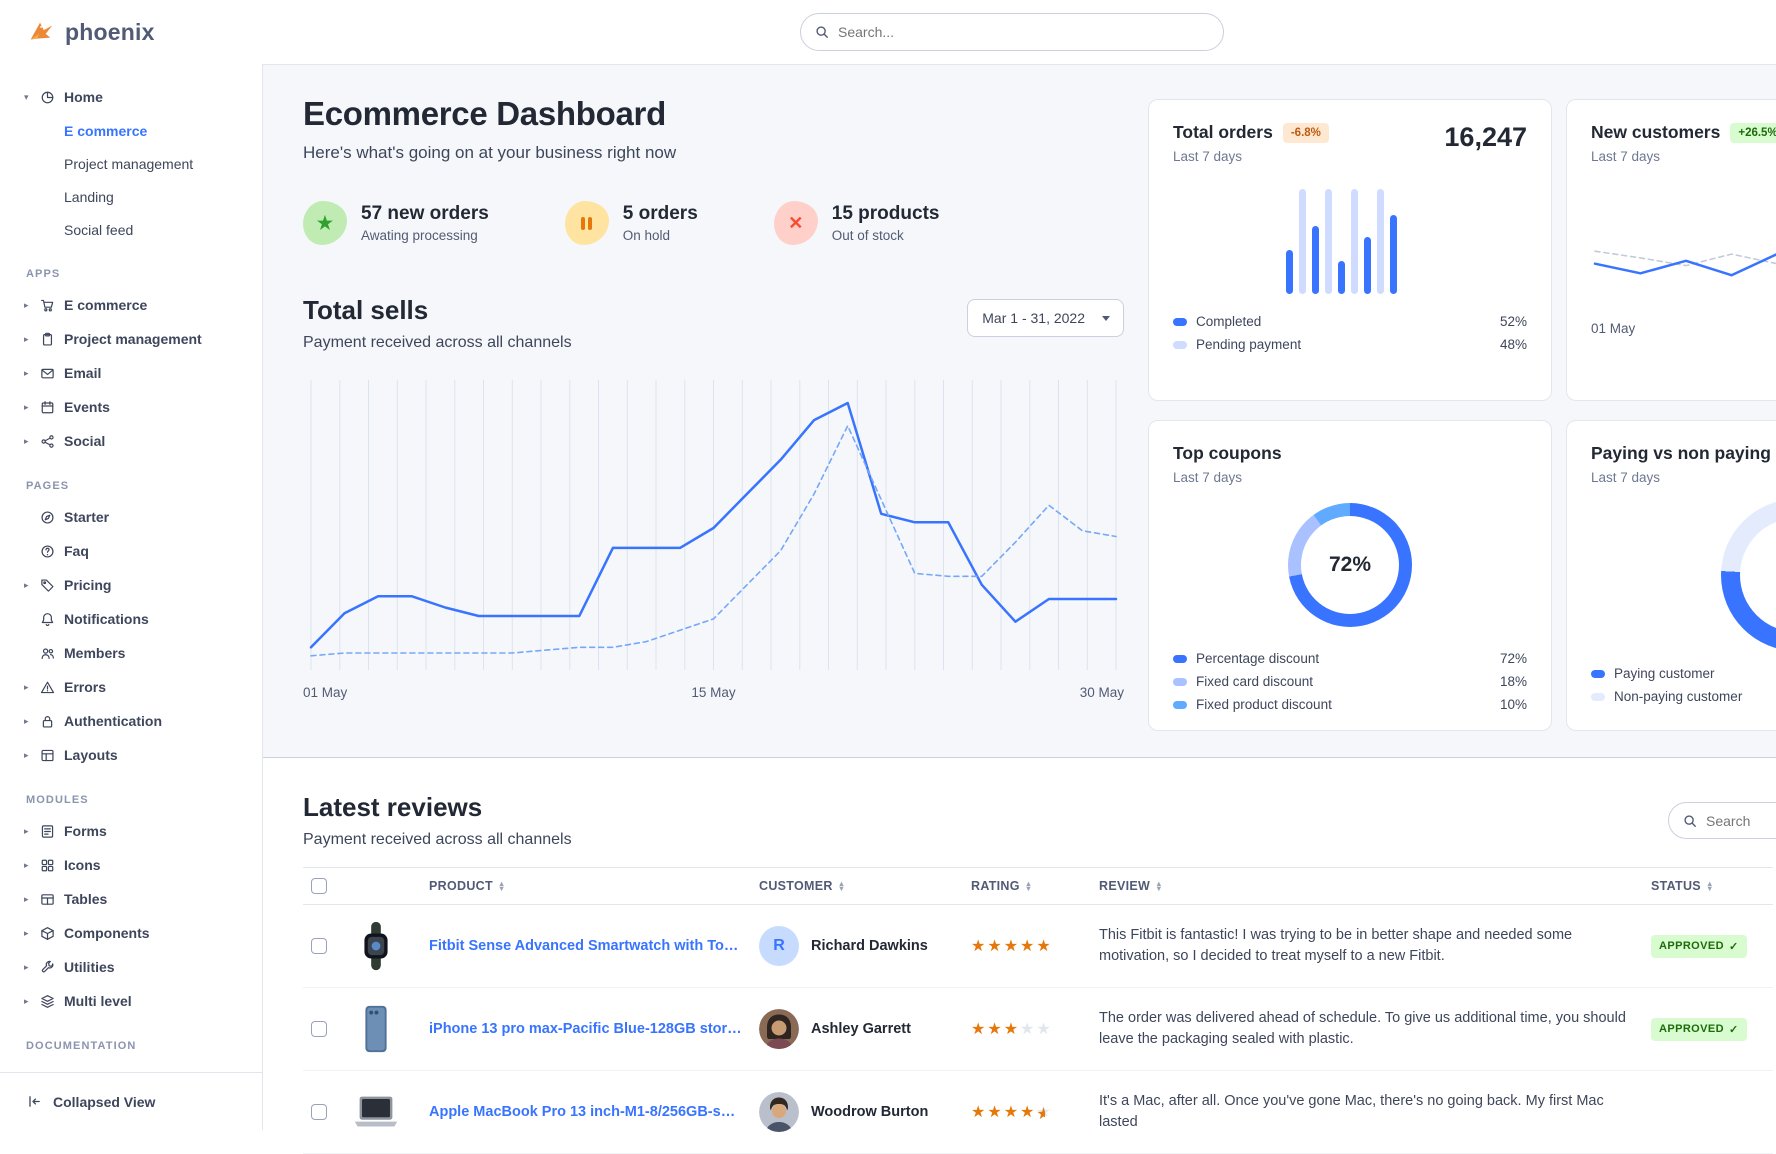 Image resolution: width=1776 pixels, height=1154 pixels. Describe the element at coordinates (1683, 328) in the screenshot. I see `x-tick: 01 May` at that location.